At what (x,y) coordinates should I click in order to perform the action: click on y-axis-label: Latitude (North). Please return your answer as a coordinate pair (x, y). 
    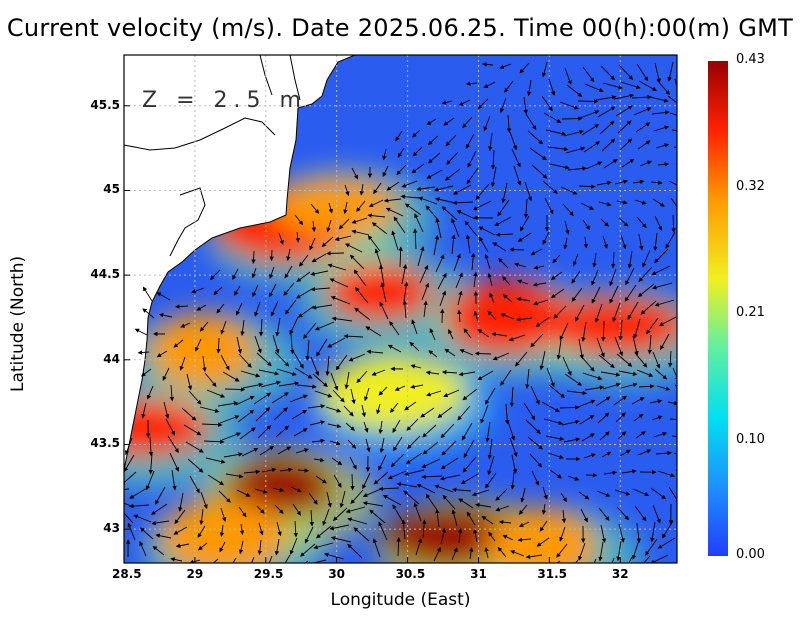
    Looking at the image, I should click on (18, 323).